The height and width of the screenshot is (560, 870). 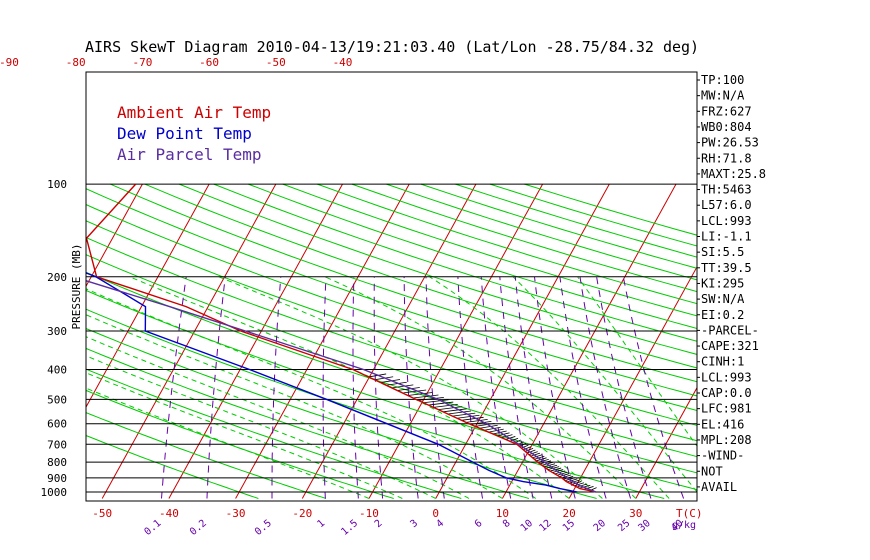 What do you see at coordinates (441, 524) in the screenshot?
I see `mixing-ratio-label: 4` at bounding box center [441, 524].